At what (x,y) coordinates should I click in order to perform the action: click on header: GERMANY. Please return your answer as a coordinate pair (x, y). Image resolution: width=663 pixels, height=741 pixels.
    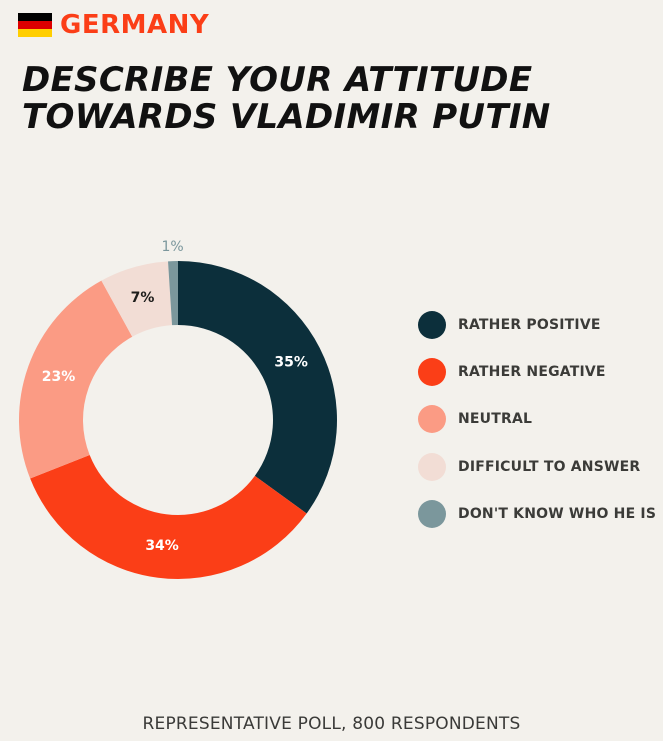
    Looking at the image, I should click on (113, 25).